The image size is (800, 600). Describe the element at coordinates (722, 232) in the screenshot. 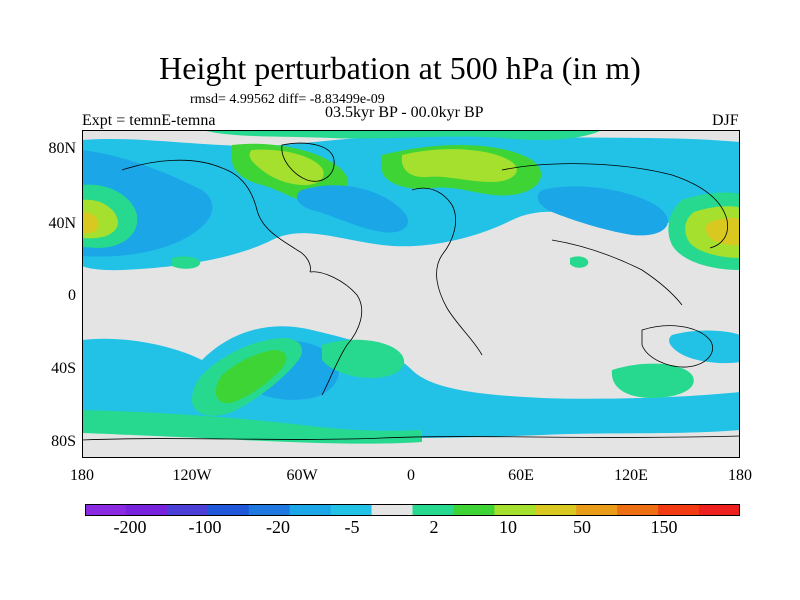

I see `contour-orange-pacific-e` at that location.